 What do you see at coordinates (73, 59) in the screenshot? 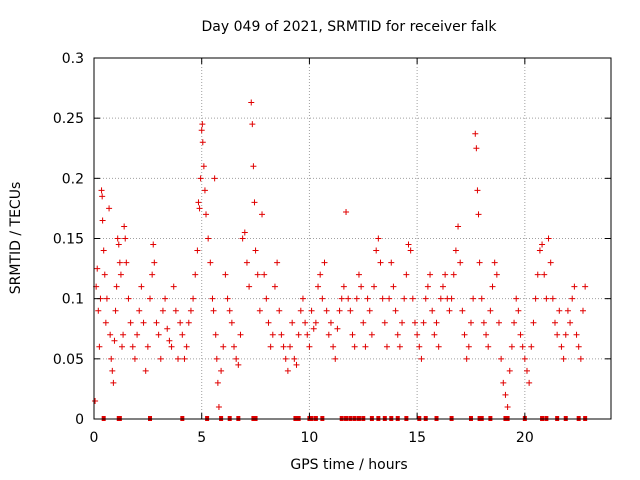
I see `y-tick-label: 0.3` at bounding box center [73, 59].